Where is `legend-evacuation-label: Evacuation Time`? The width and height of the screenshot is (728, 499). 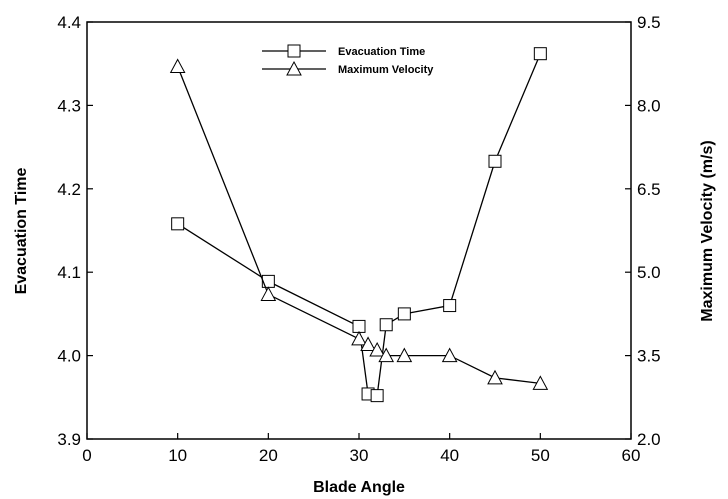 legend-evacuation-label: Evacuation Time is located at coordinates (381, 52).